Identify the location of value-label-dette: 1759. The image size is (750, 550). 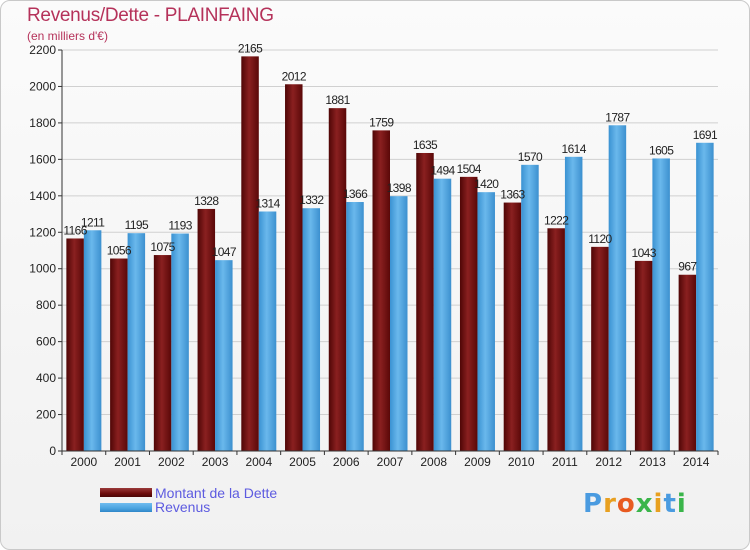
(381, 122).